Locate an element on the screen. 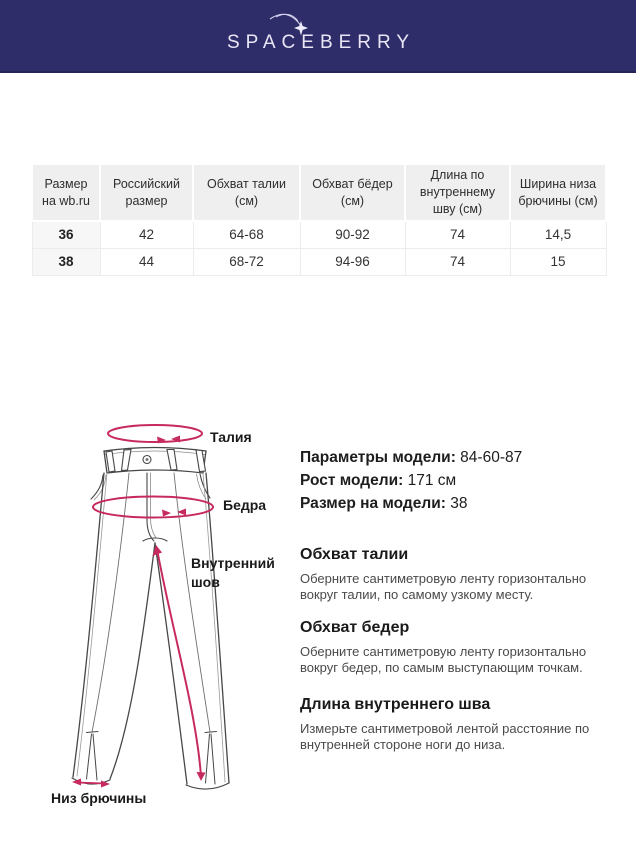  col-header-ru-size: Российский размер is located at coordinates (146, 192).